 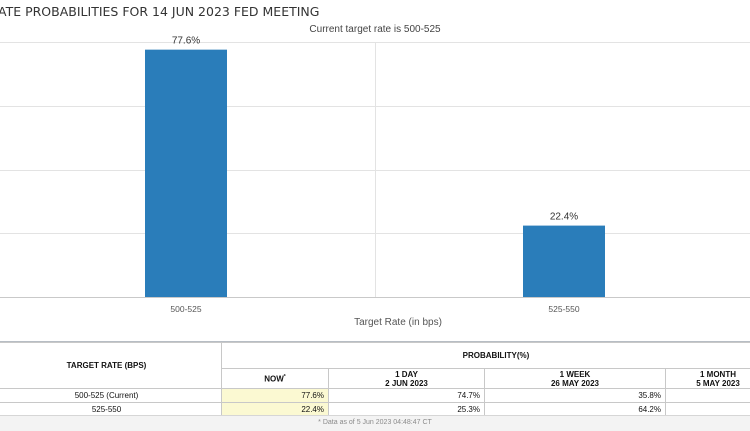 What do you see at coordinates (708, 396) in the screenshot?
I see `month1-cell` at bounding box center [708, 396].